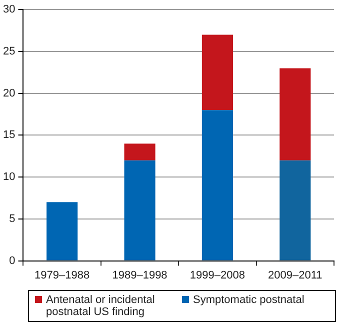 The width and height of the screenshot is (338, 327). Describe the element at coordinates (140, 275) in the screenshot. I see `x-tick-label: 1989–1998` at that location.